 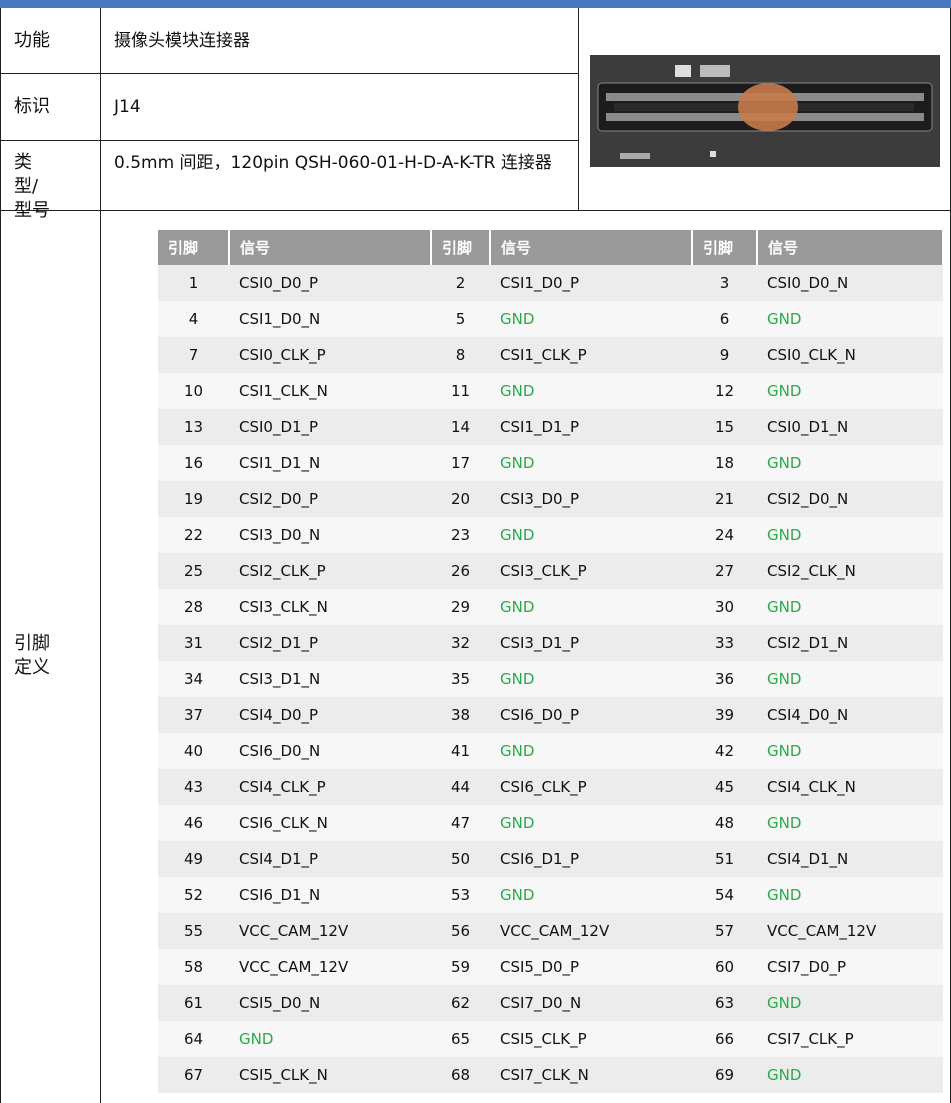 I want to click on pin-number: 55, so click(x=193, y=931).